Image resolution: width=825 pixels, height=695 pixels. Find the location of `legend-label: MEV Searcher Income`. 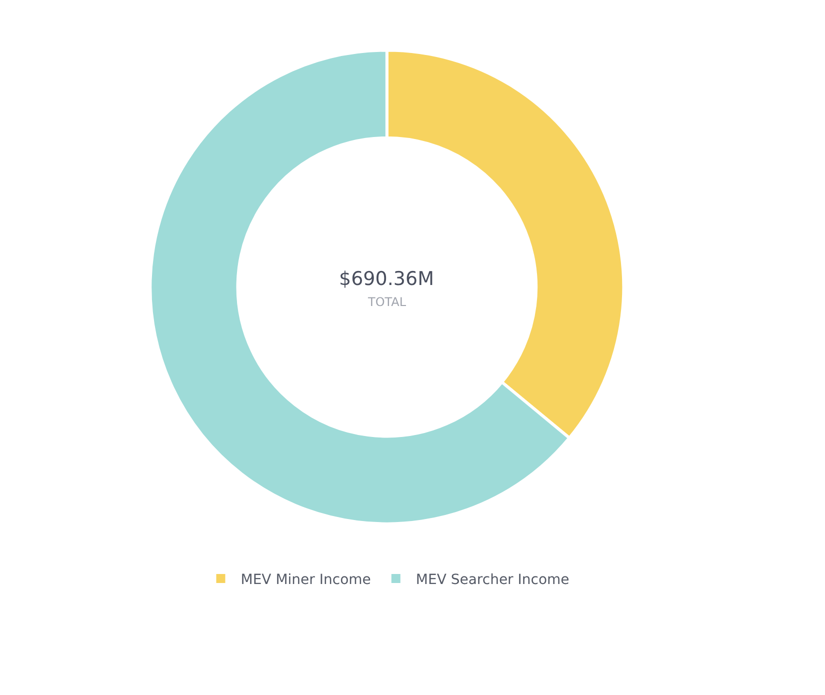

legend-label: MEV Searcher Income is located at coordinates (493, 580).